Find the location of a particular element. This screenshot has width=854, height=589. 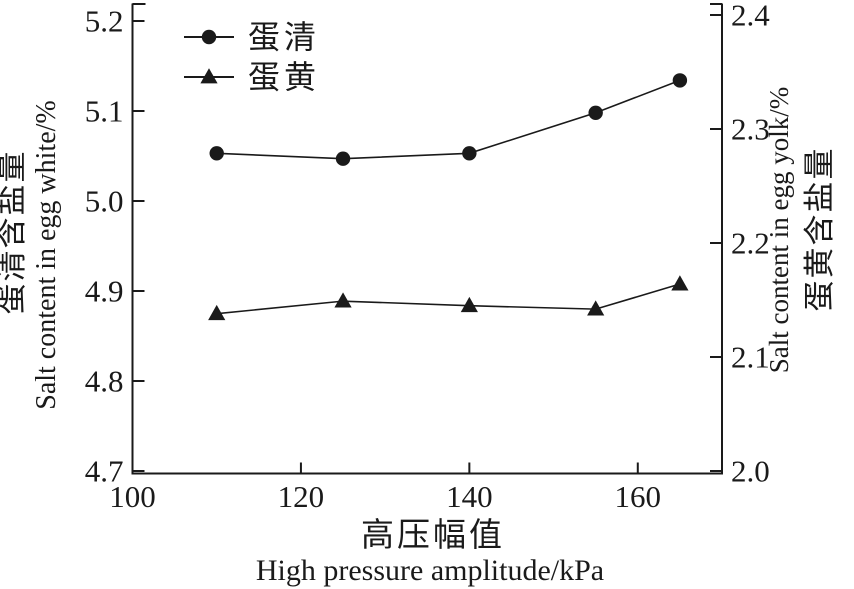

series-egg-white is located at coordinates (448, 119).